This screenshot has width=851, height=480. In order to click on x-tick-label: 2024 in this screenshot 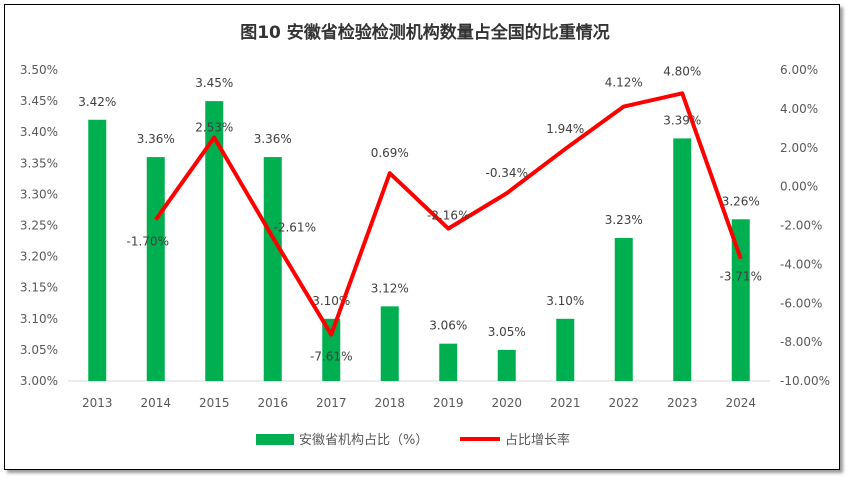, I will do `click(740, 403)`.